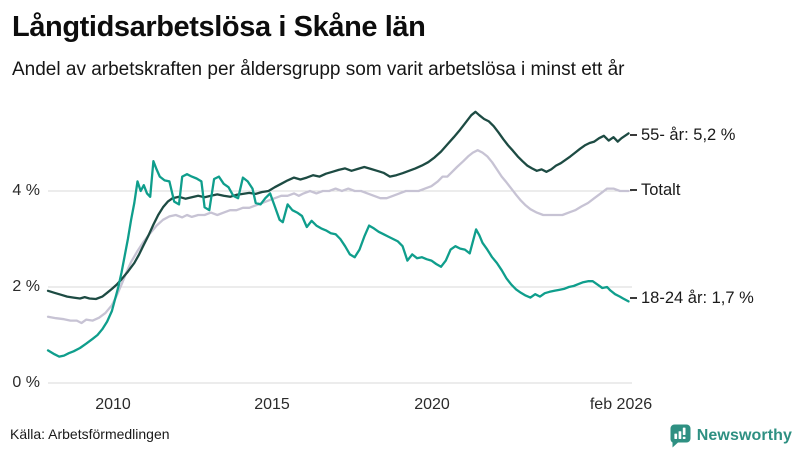 This screenshot has width=800, height=450. Describe the element at coordinates (680, 436) in the screenshot. I see `newsworthy-logo-icon` at that location.